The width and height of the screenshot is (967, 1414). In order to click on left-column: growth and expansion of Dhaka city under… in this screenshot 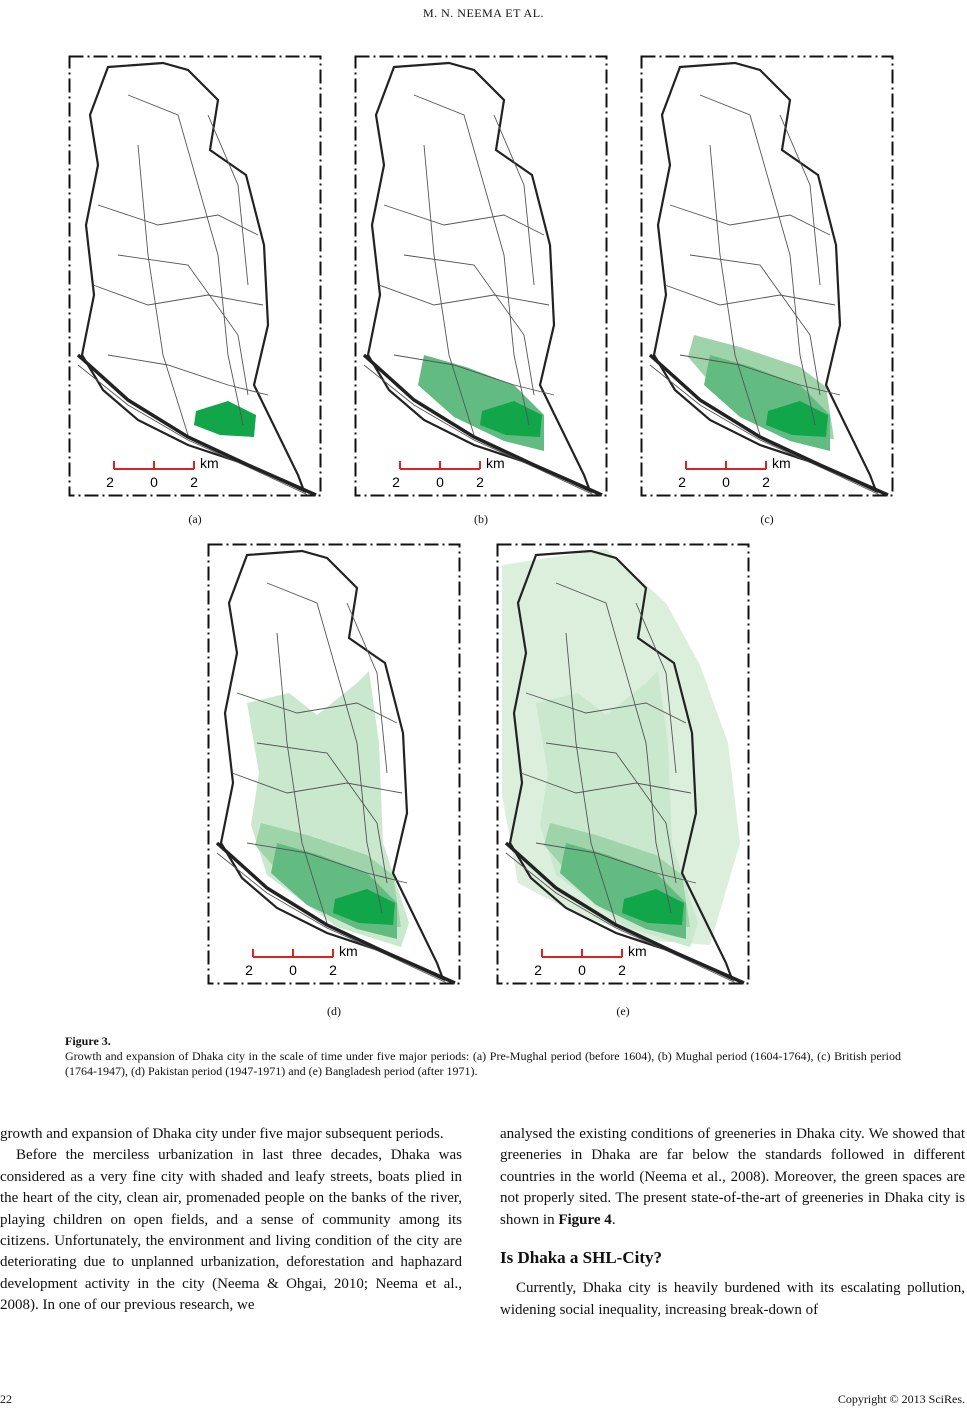, I will do `click(231, 1220)`.